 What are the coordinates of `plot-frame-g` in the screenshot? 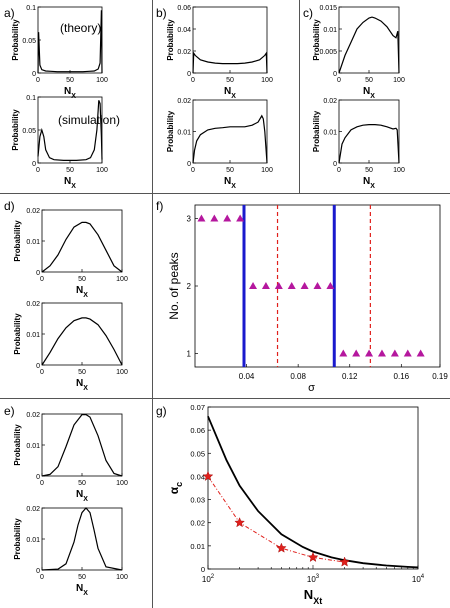 It's located at (313, 488).